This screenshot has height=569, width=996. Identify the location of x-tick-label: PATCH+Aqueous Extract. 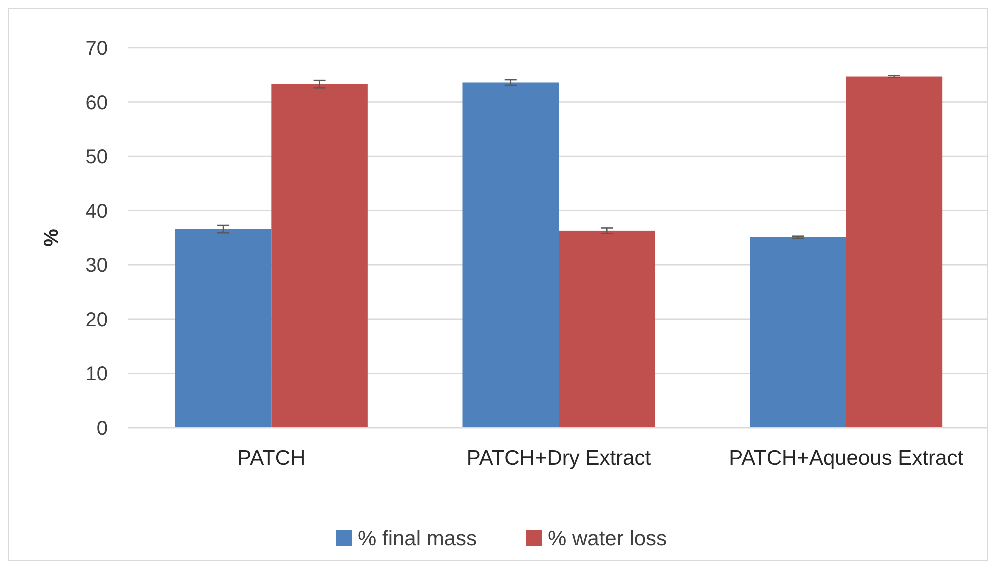
(846, 458).